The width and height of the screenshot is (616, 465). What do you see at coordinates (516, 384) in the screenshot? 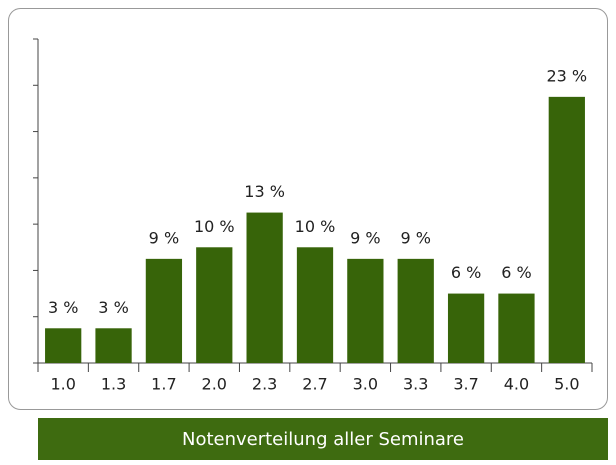
I see `x-tick-label: 4.0` at bounding box center [516, 384].